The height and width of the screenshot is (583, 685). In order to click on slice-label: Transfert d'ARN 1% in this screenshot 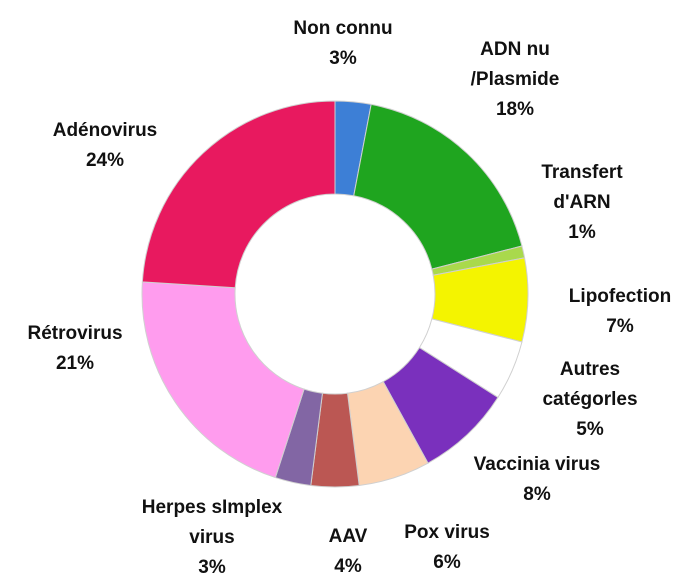, I will do `click(581, 203)`.